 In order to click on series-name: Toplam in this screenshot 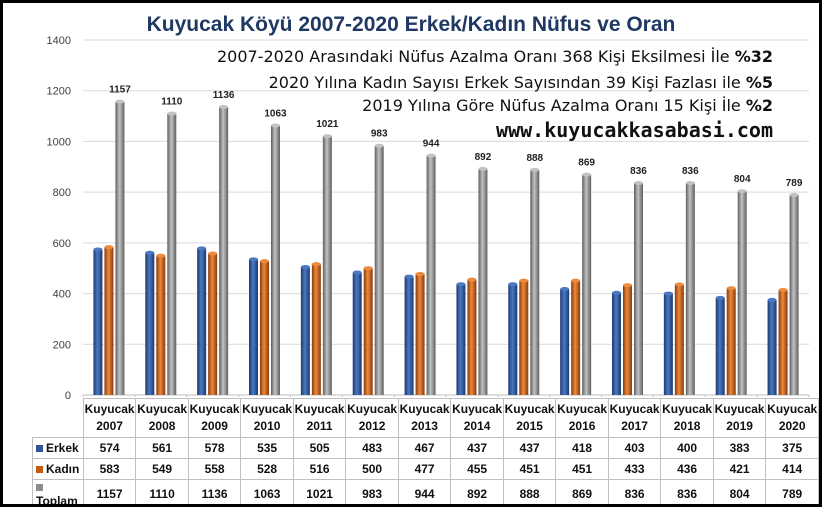, I will do `click(57, 499)`.